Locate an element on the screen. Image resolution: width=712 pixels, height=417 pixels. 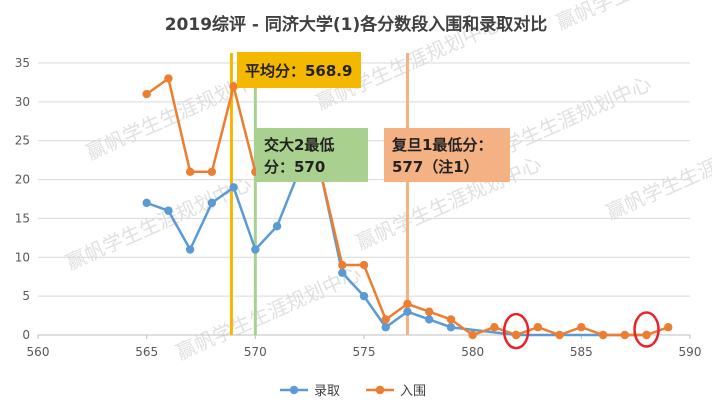
y-tick-label: 5 is located at coordinates (26, 296).